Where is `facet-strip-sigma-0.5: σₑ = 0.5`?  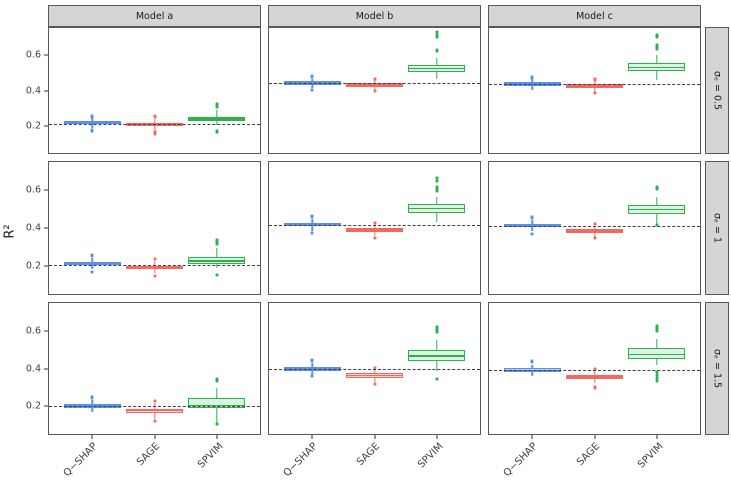
facet-strip-sigma-0.5: σₑ = 0.5 is located at coordinates (717, 90).